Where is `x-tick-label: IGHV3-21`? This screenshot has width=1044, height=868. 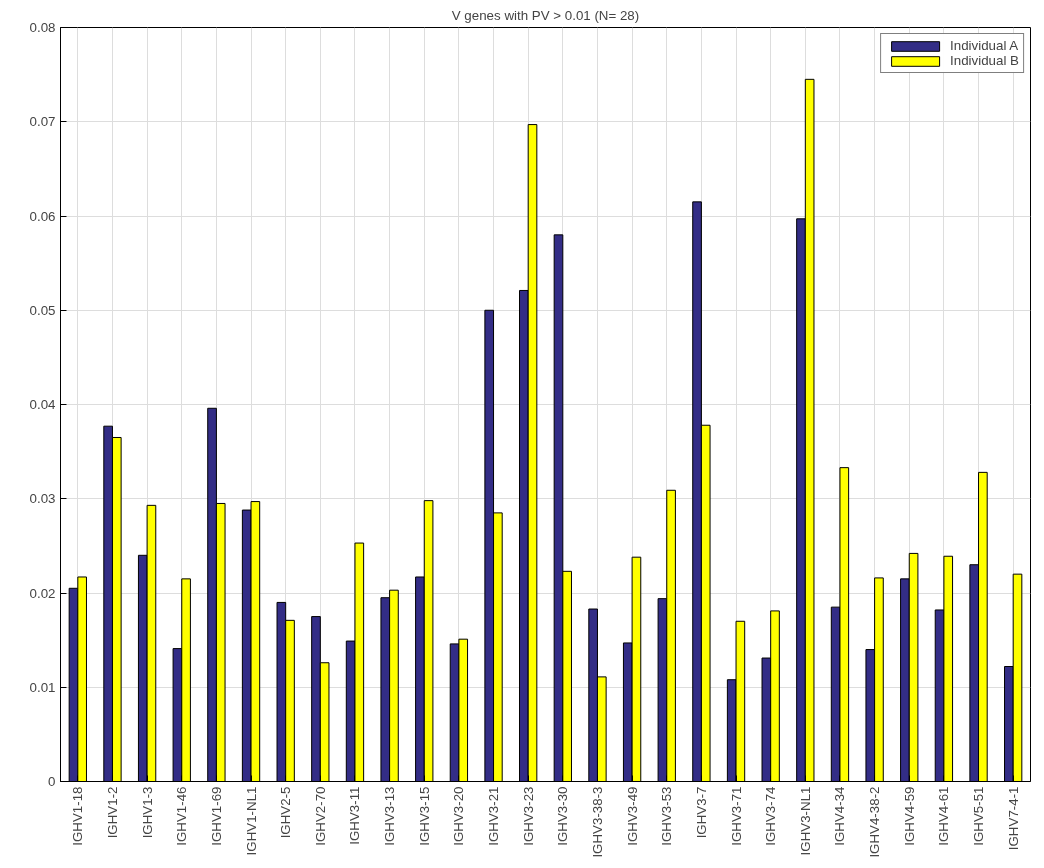 x-tick-label: IGHV3-21 is located at coordinates (494, 816).